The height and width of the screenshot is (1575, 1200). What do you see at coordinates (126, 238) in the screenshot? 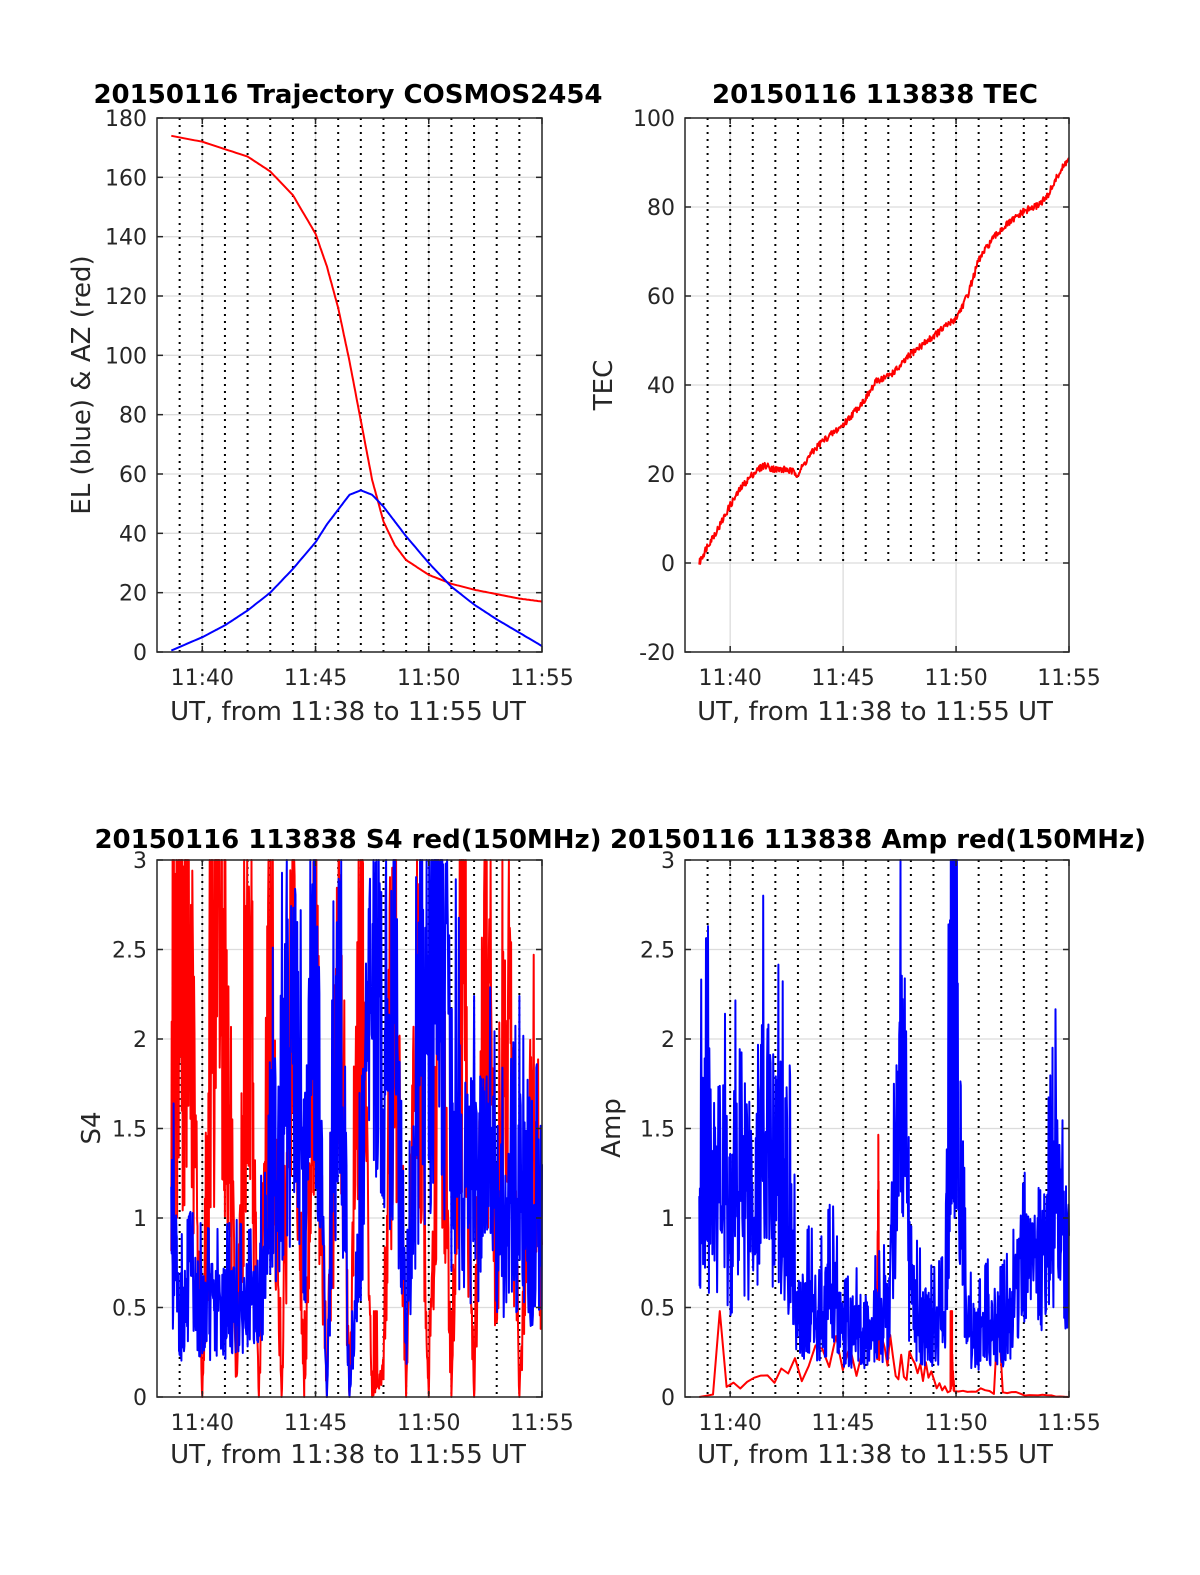
I see `y-tick-label: 140` at bounding box center [126, 238].